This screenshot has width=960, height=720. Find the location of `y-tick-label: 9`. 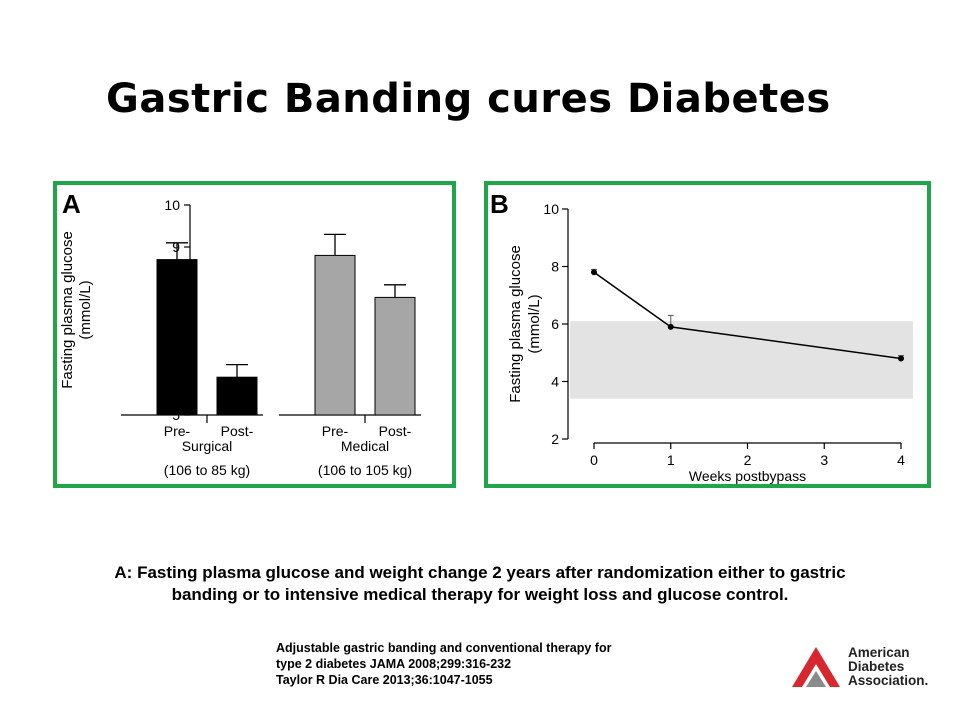

y-tick-label: 9 is located at coordinates (176, 247).